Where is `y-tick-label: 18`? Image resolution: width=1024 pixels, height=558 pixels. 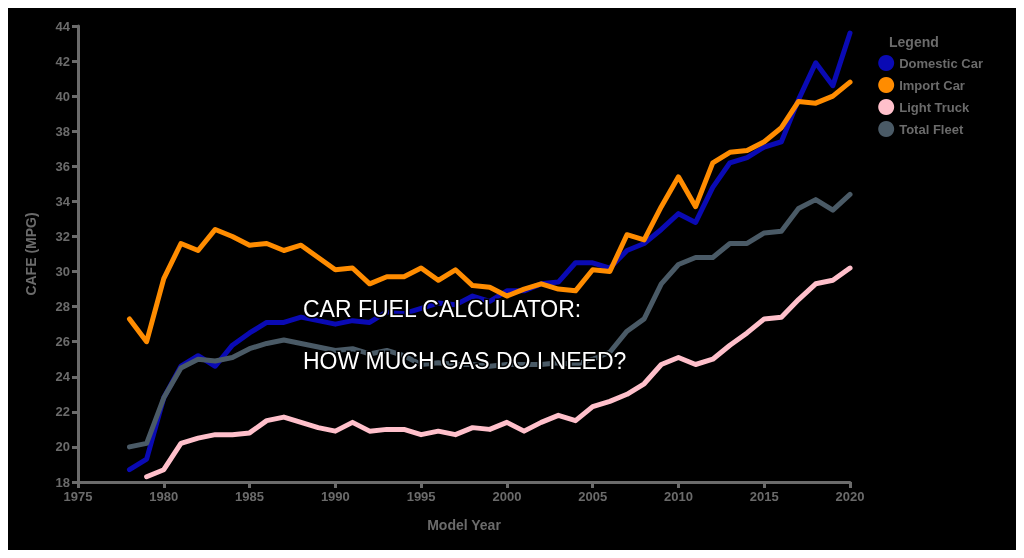 y-tick-label: 18 is located at coordinates (62, 482).